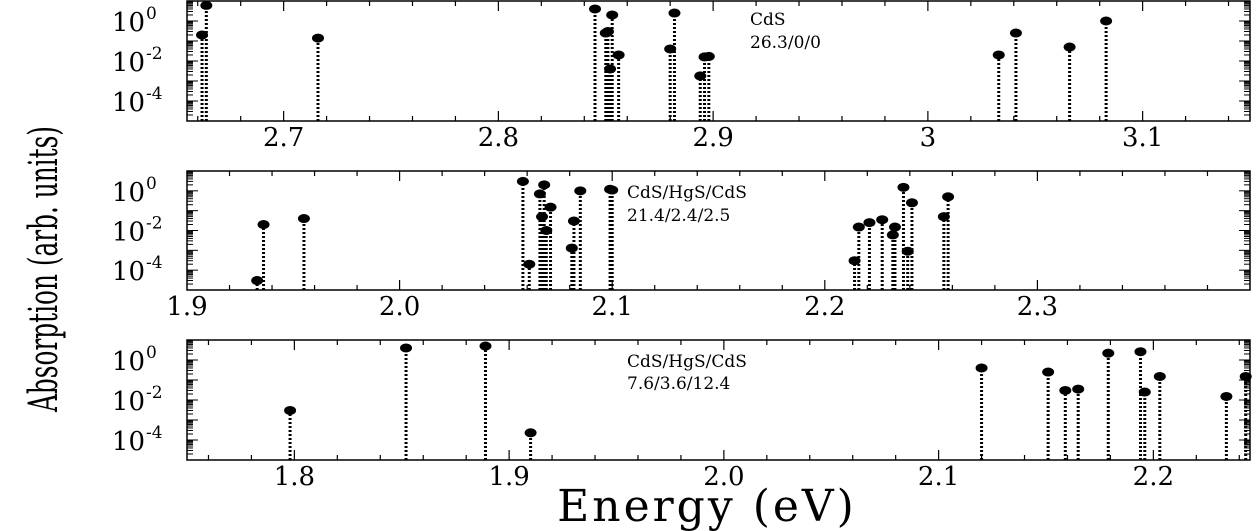  What do you see at coordinates (928, 138) in the screenshot?
I see `x-tick-label: 3` at bounding box center [928, 138].